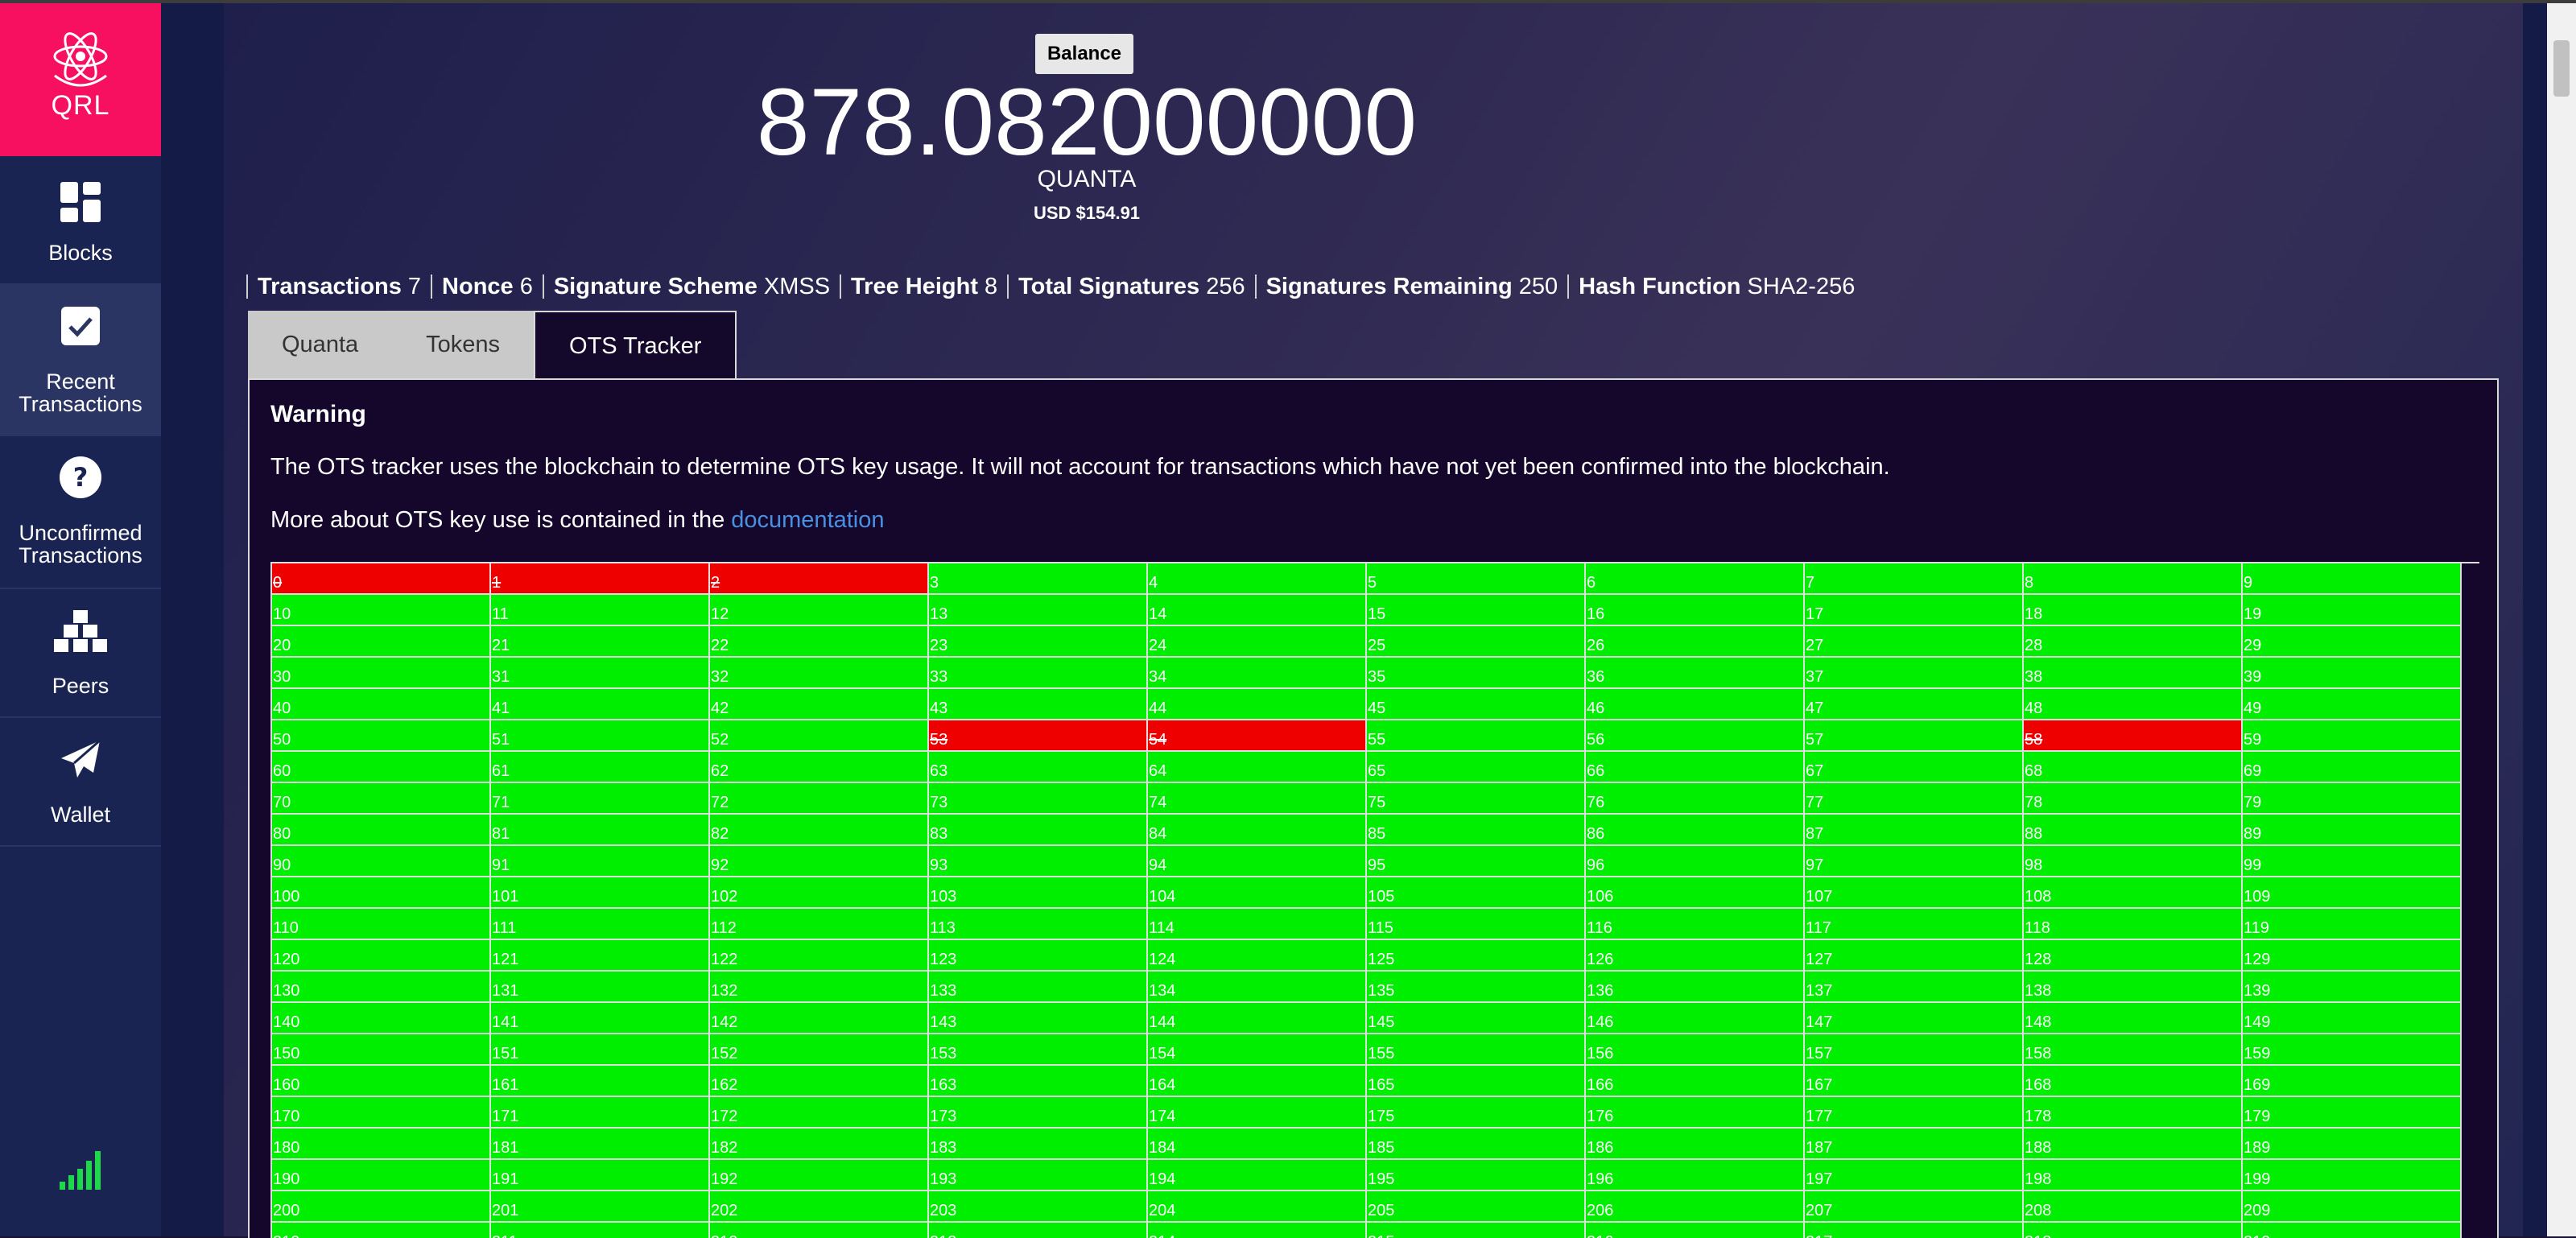  I want to click on ots-key-free: 157, so click(1914, 1050).